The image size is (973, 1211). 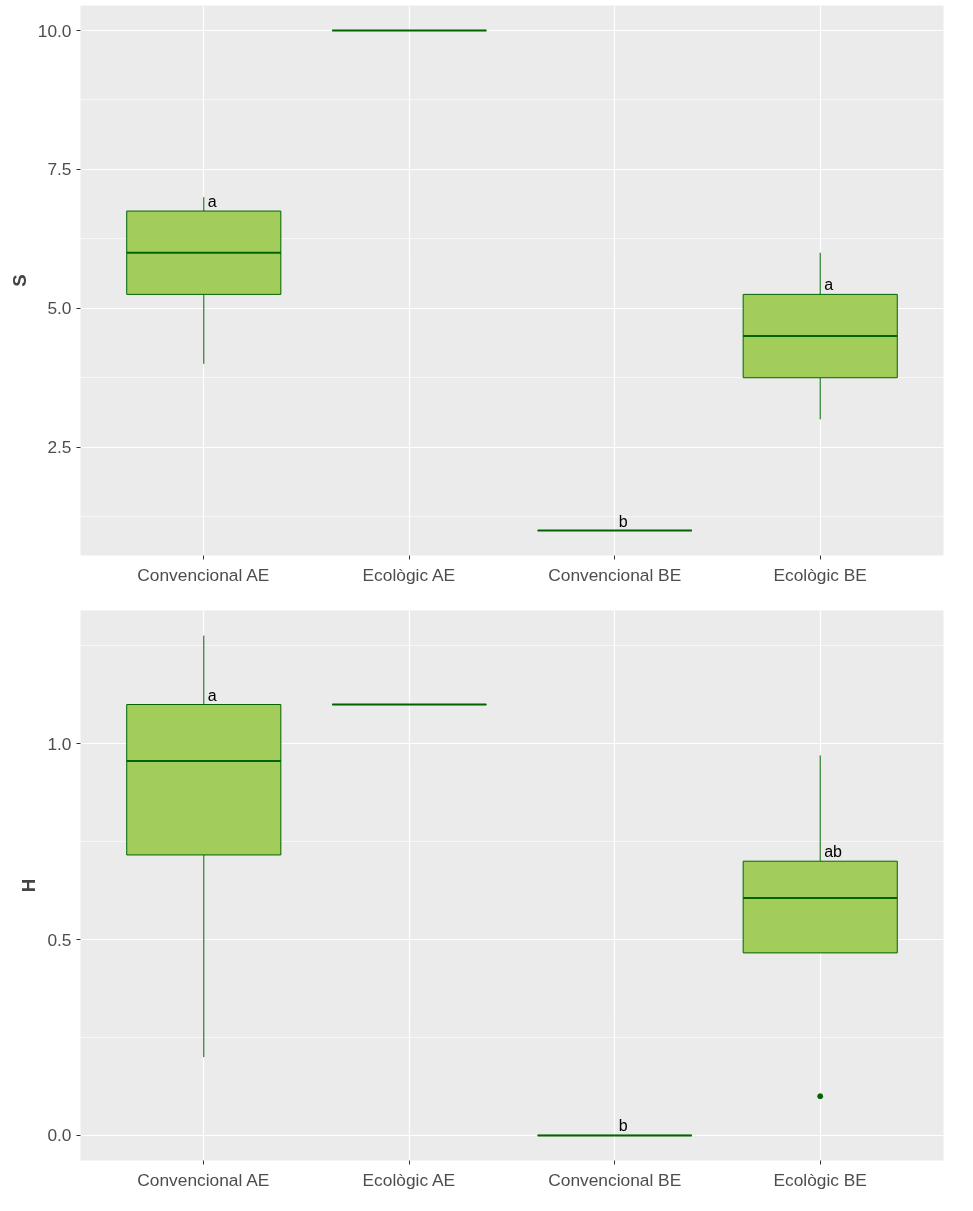 What do you see at coordinates (59, 447) in the screenshot?
I see `y-tick-label: 2.5` at bounding box center [59, 447].